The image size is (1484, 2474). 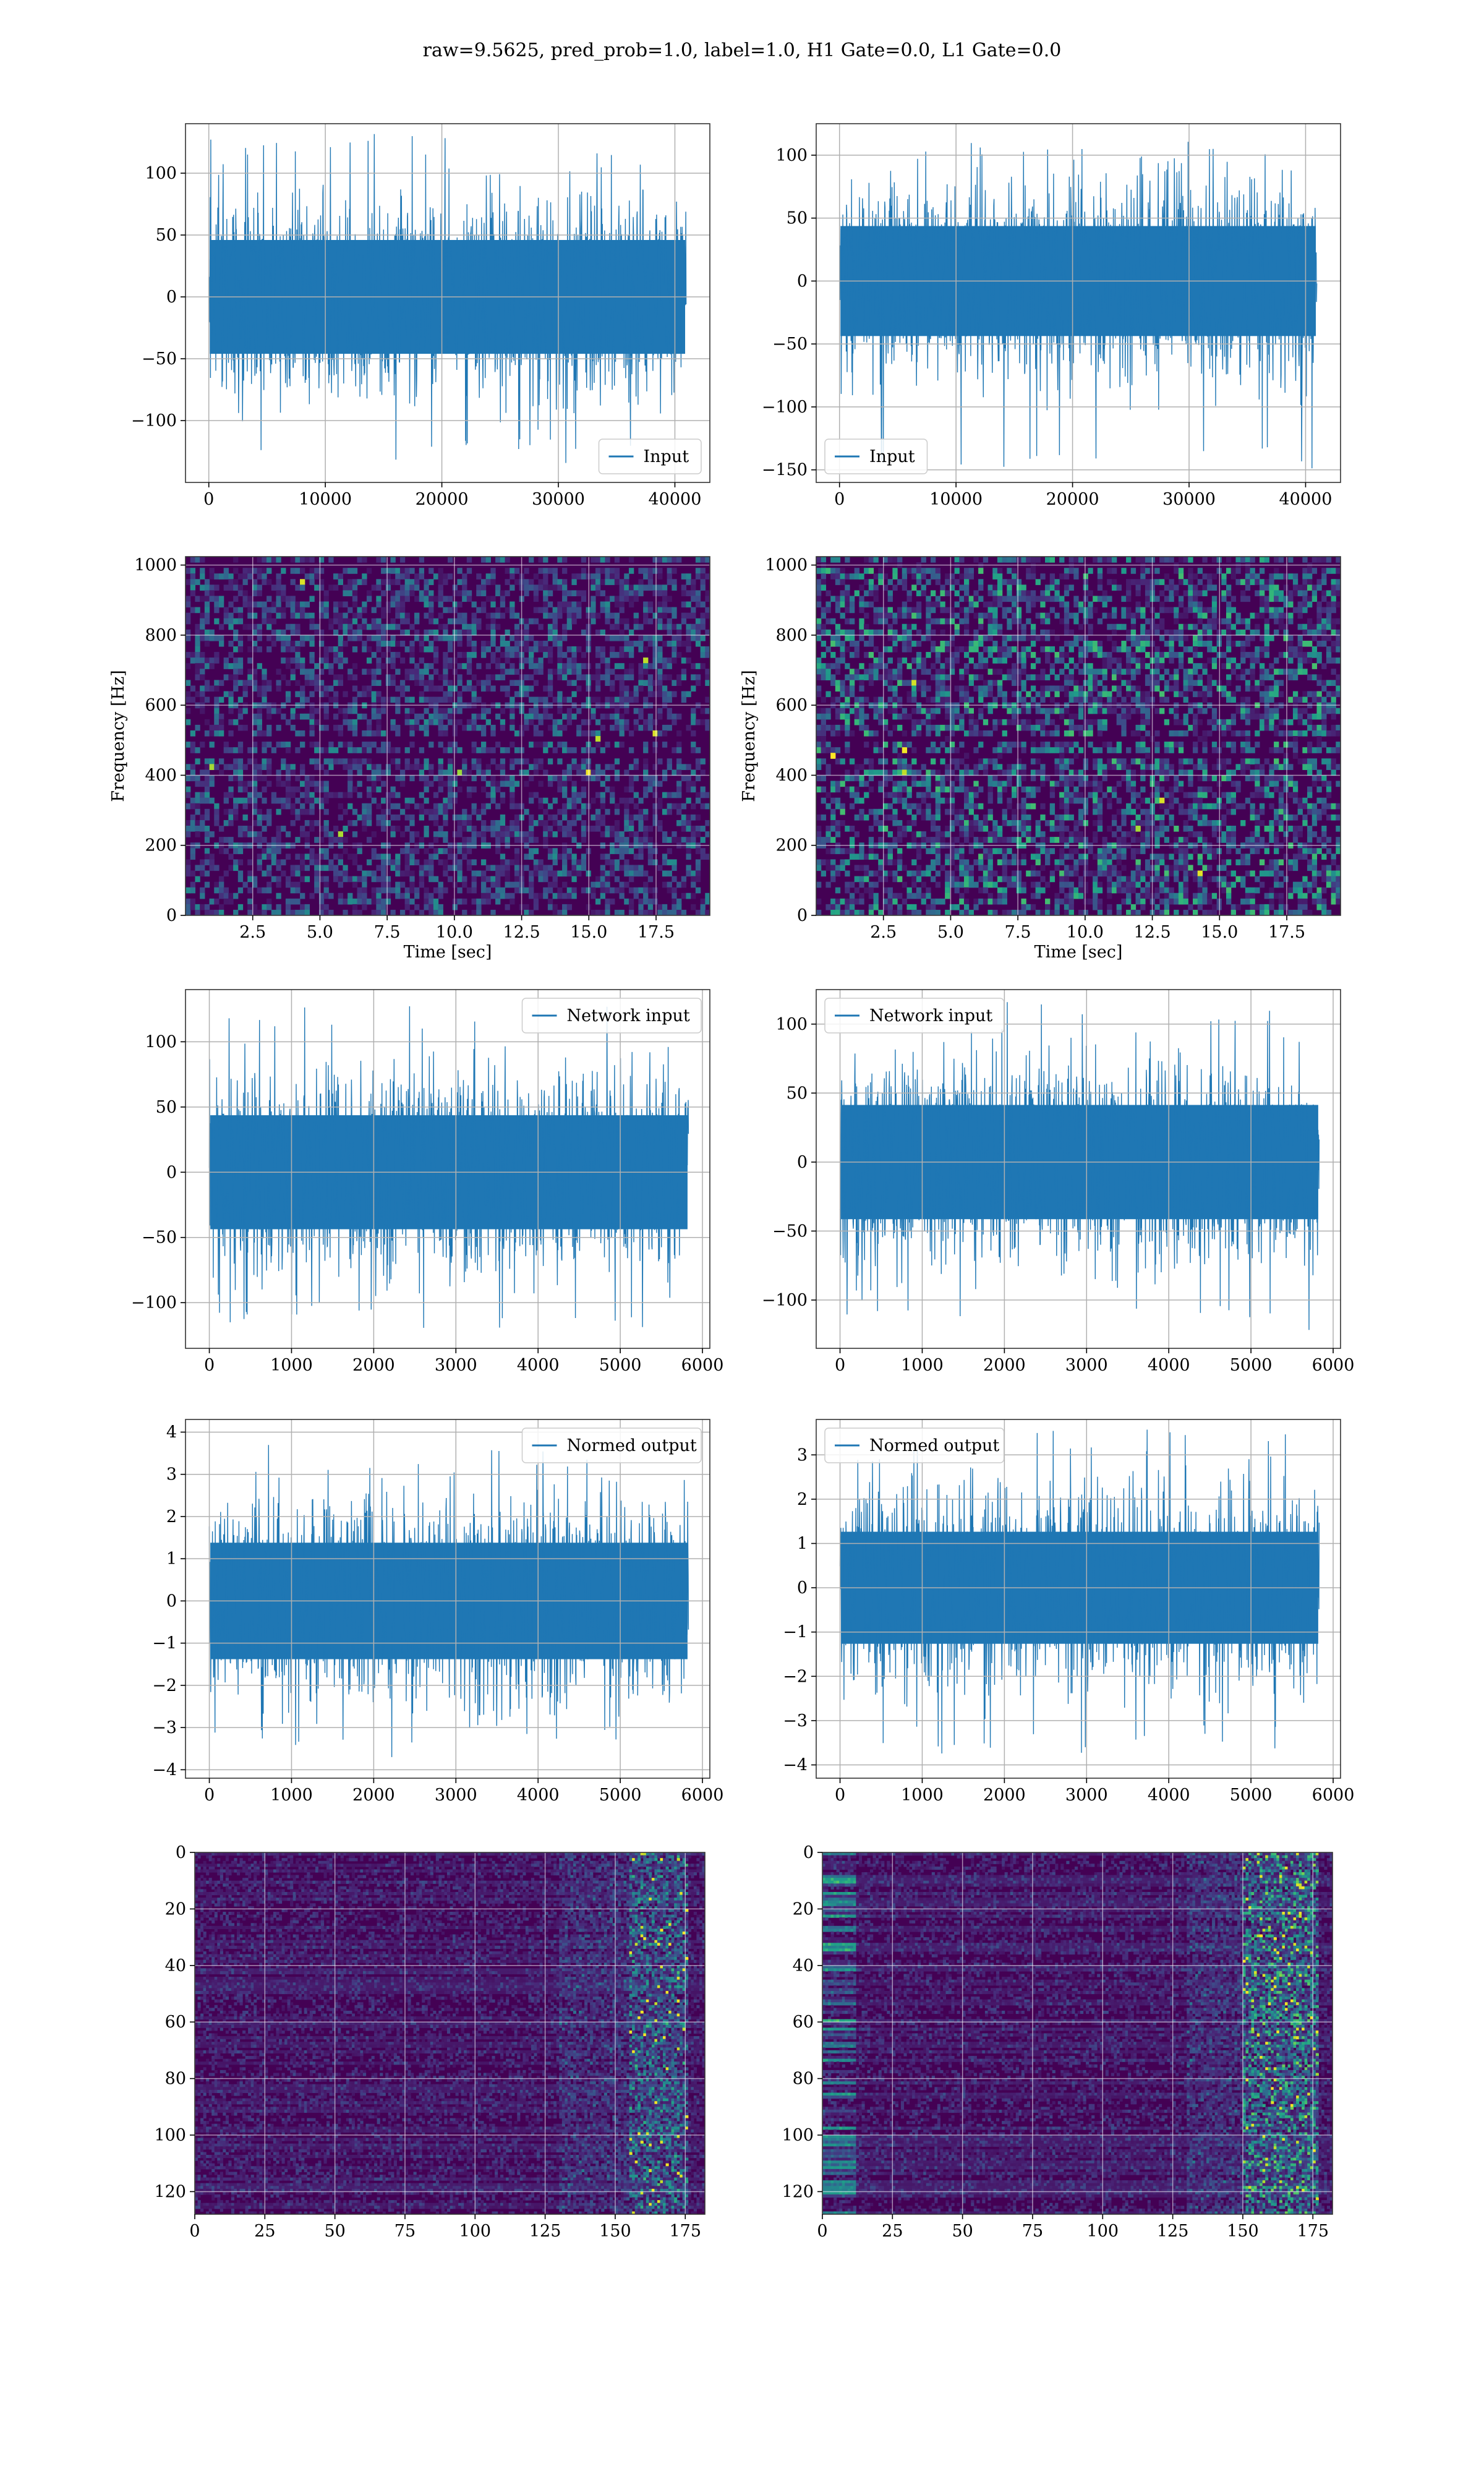 What do you see at coordinates (175, 2079) in the screenshot?
I see `h1-feature-map-y-tick-label: 80` at bounding box center [175, 2079].